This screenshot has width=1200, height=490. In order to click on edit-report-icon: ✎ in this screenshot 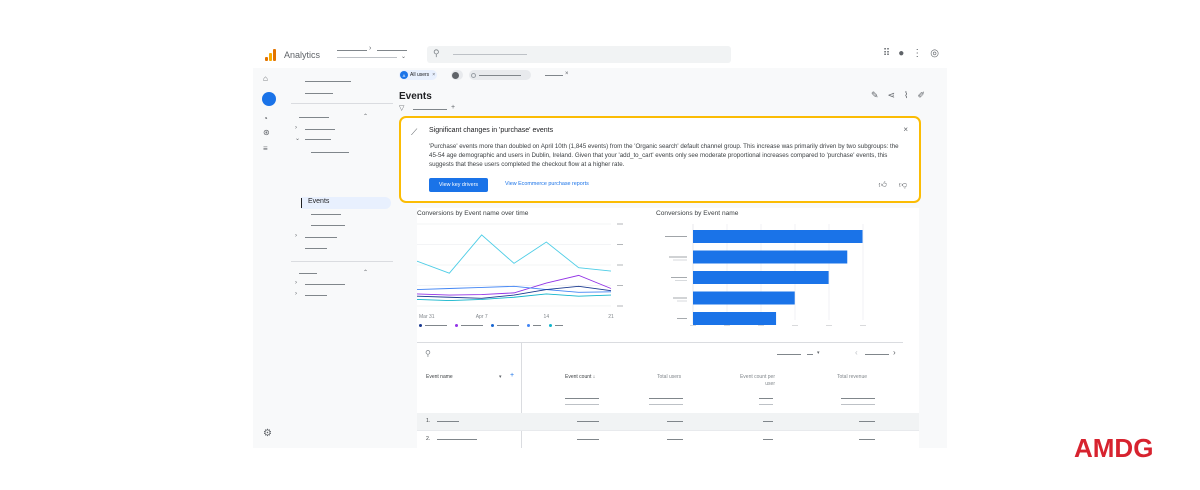, I will do `click(874, 95)`.